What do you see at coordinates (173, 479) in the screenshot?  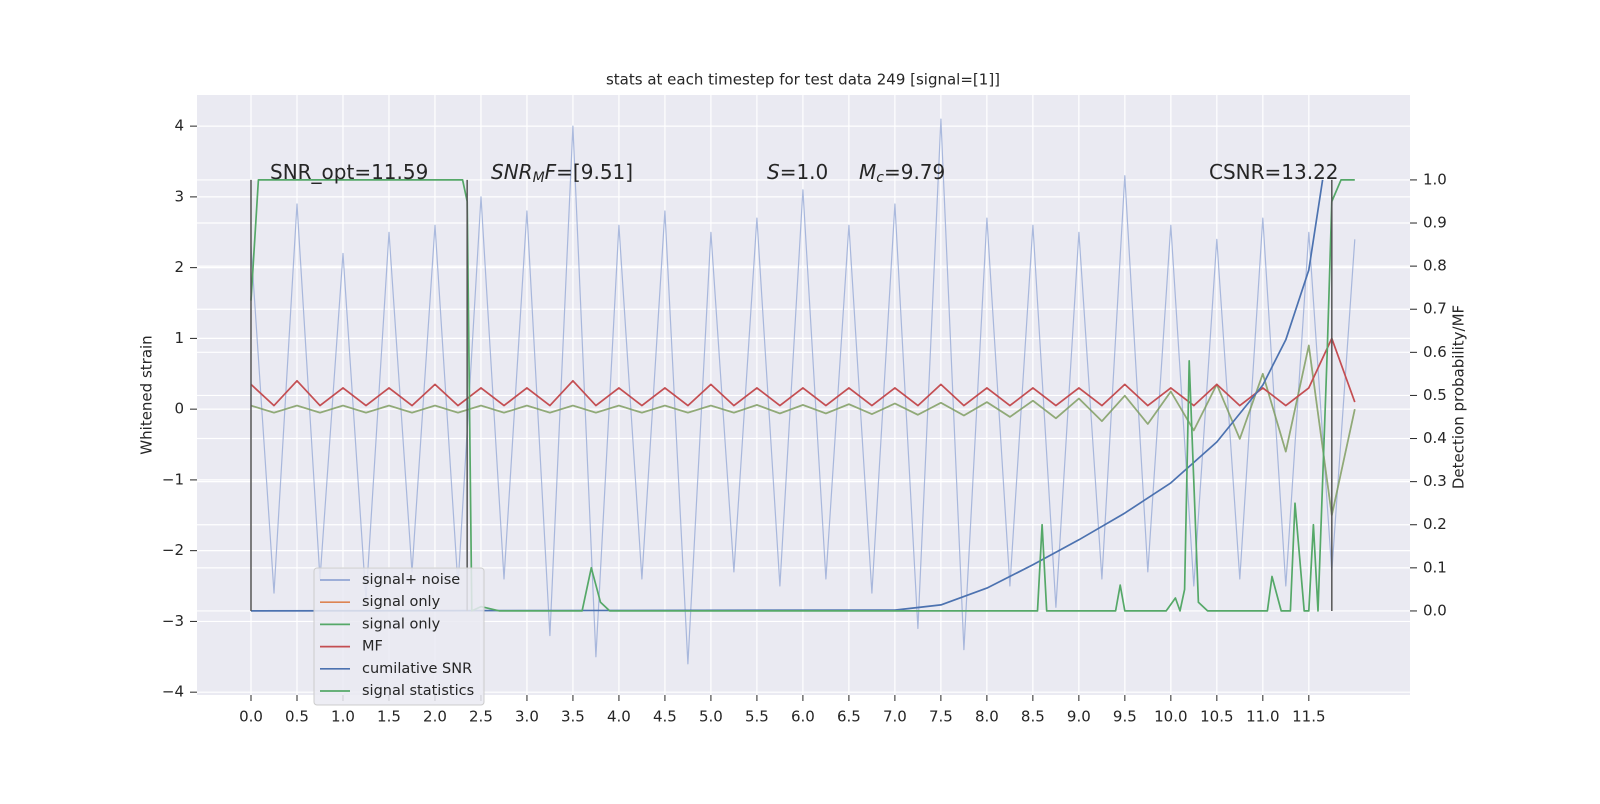 I see `y-tick-label: −1` at bounding box center [173, 479].